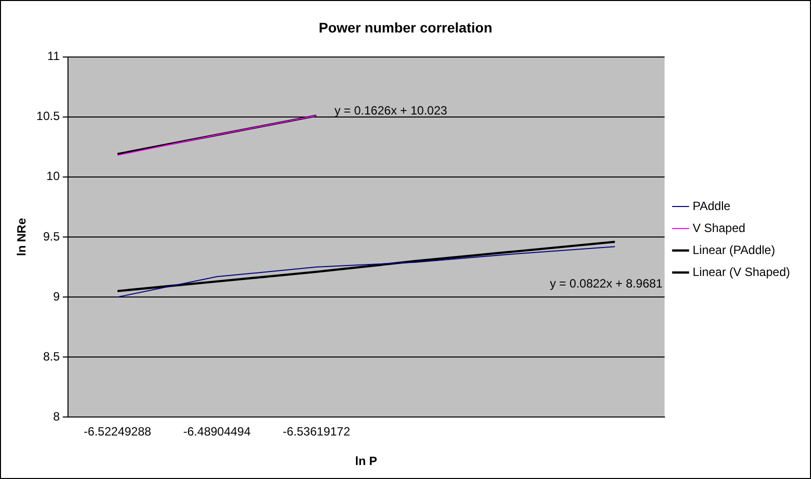 The width and height of the screenshot is (811, 479). What do you see at coordinates (391, 110) in the screenshot?
I see `annotation: y = 0.1626x + 10.023` at bounding box center [391, 110].